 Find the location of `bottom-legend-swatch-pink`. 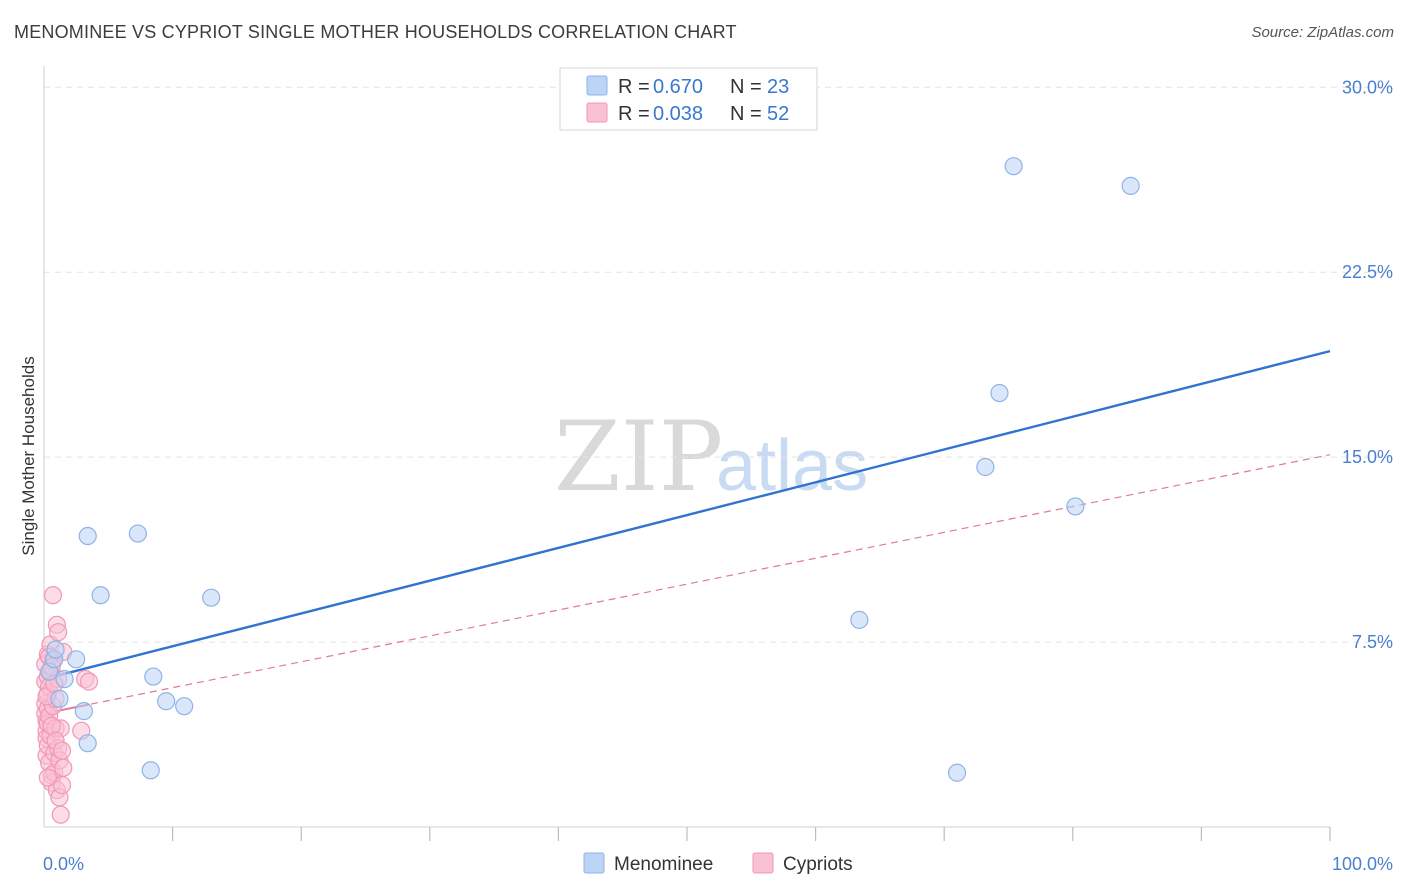

bottom-legend-swatch-pink is located at coordinates (763, 863).